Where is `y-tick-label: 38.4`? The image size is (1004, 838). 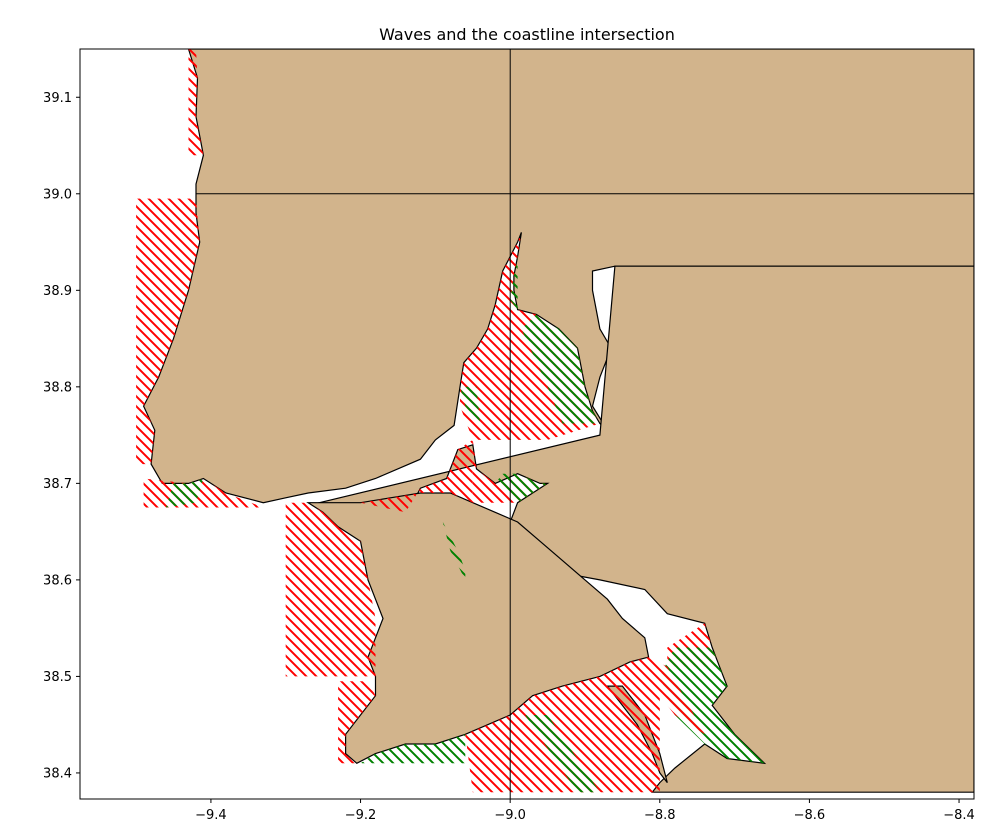
y-tick-label: 38.4 is located at coordinates (57, 773).